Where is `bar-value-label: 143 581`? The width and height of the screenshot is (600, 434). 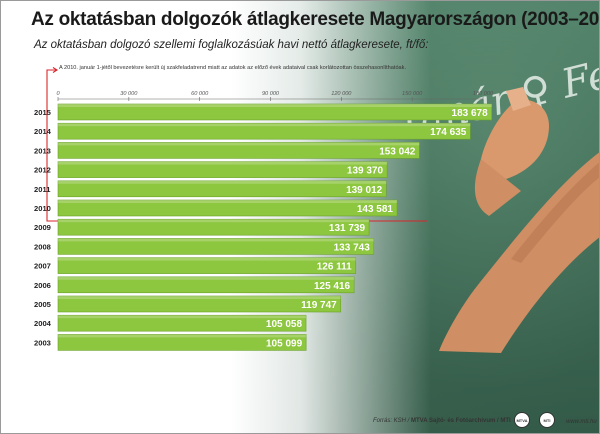 bar-value-label: 143 581 is located at coordinates (375, 209).